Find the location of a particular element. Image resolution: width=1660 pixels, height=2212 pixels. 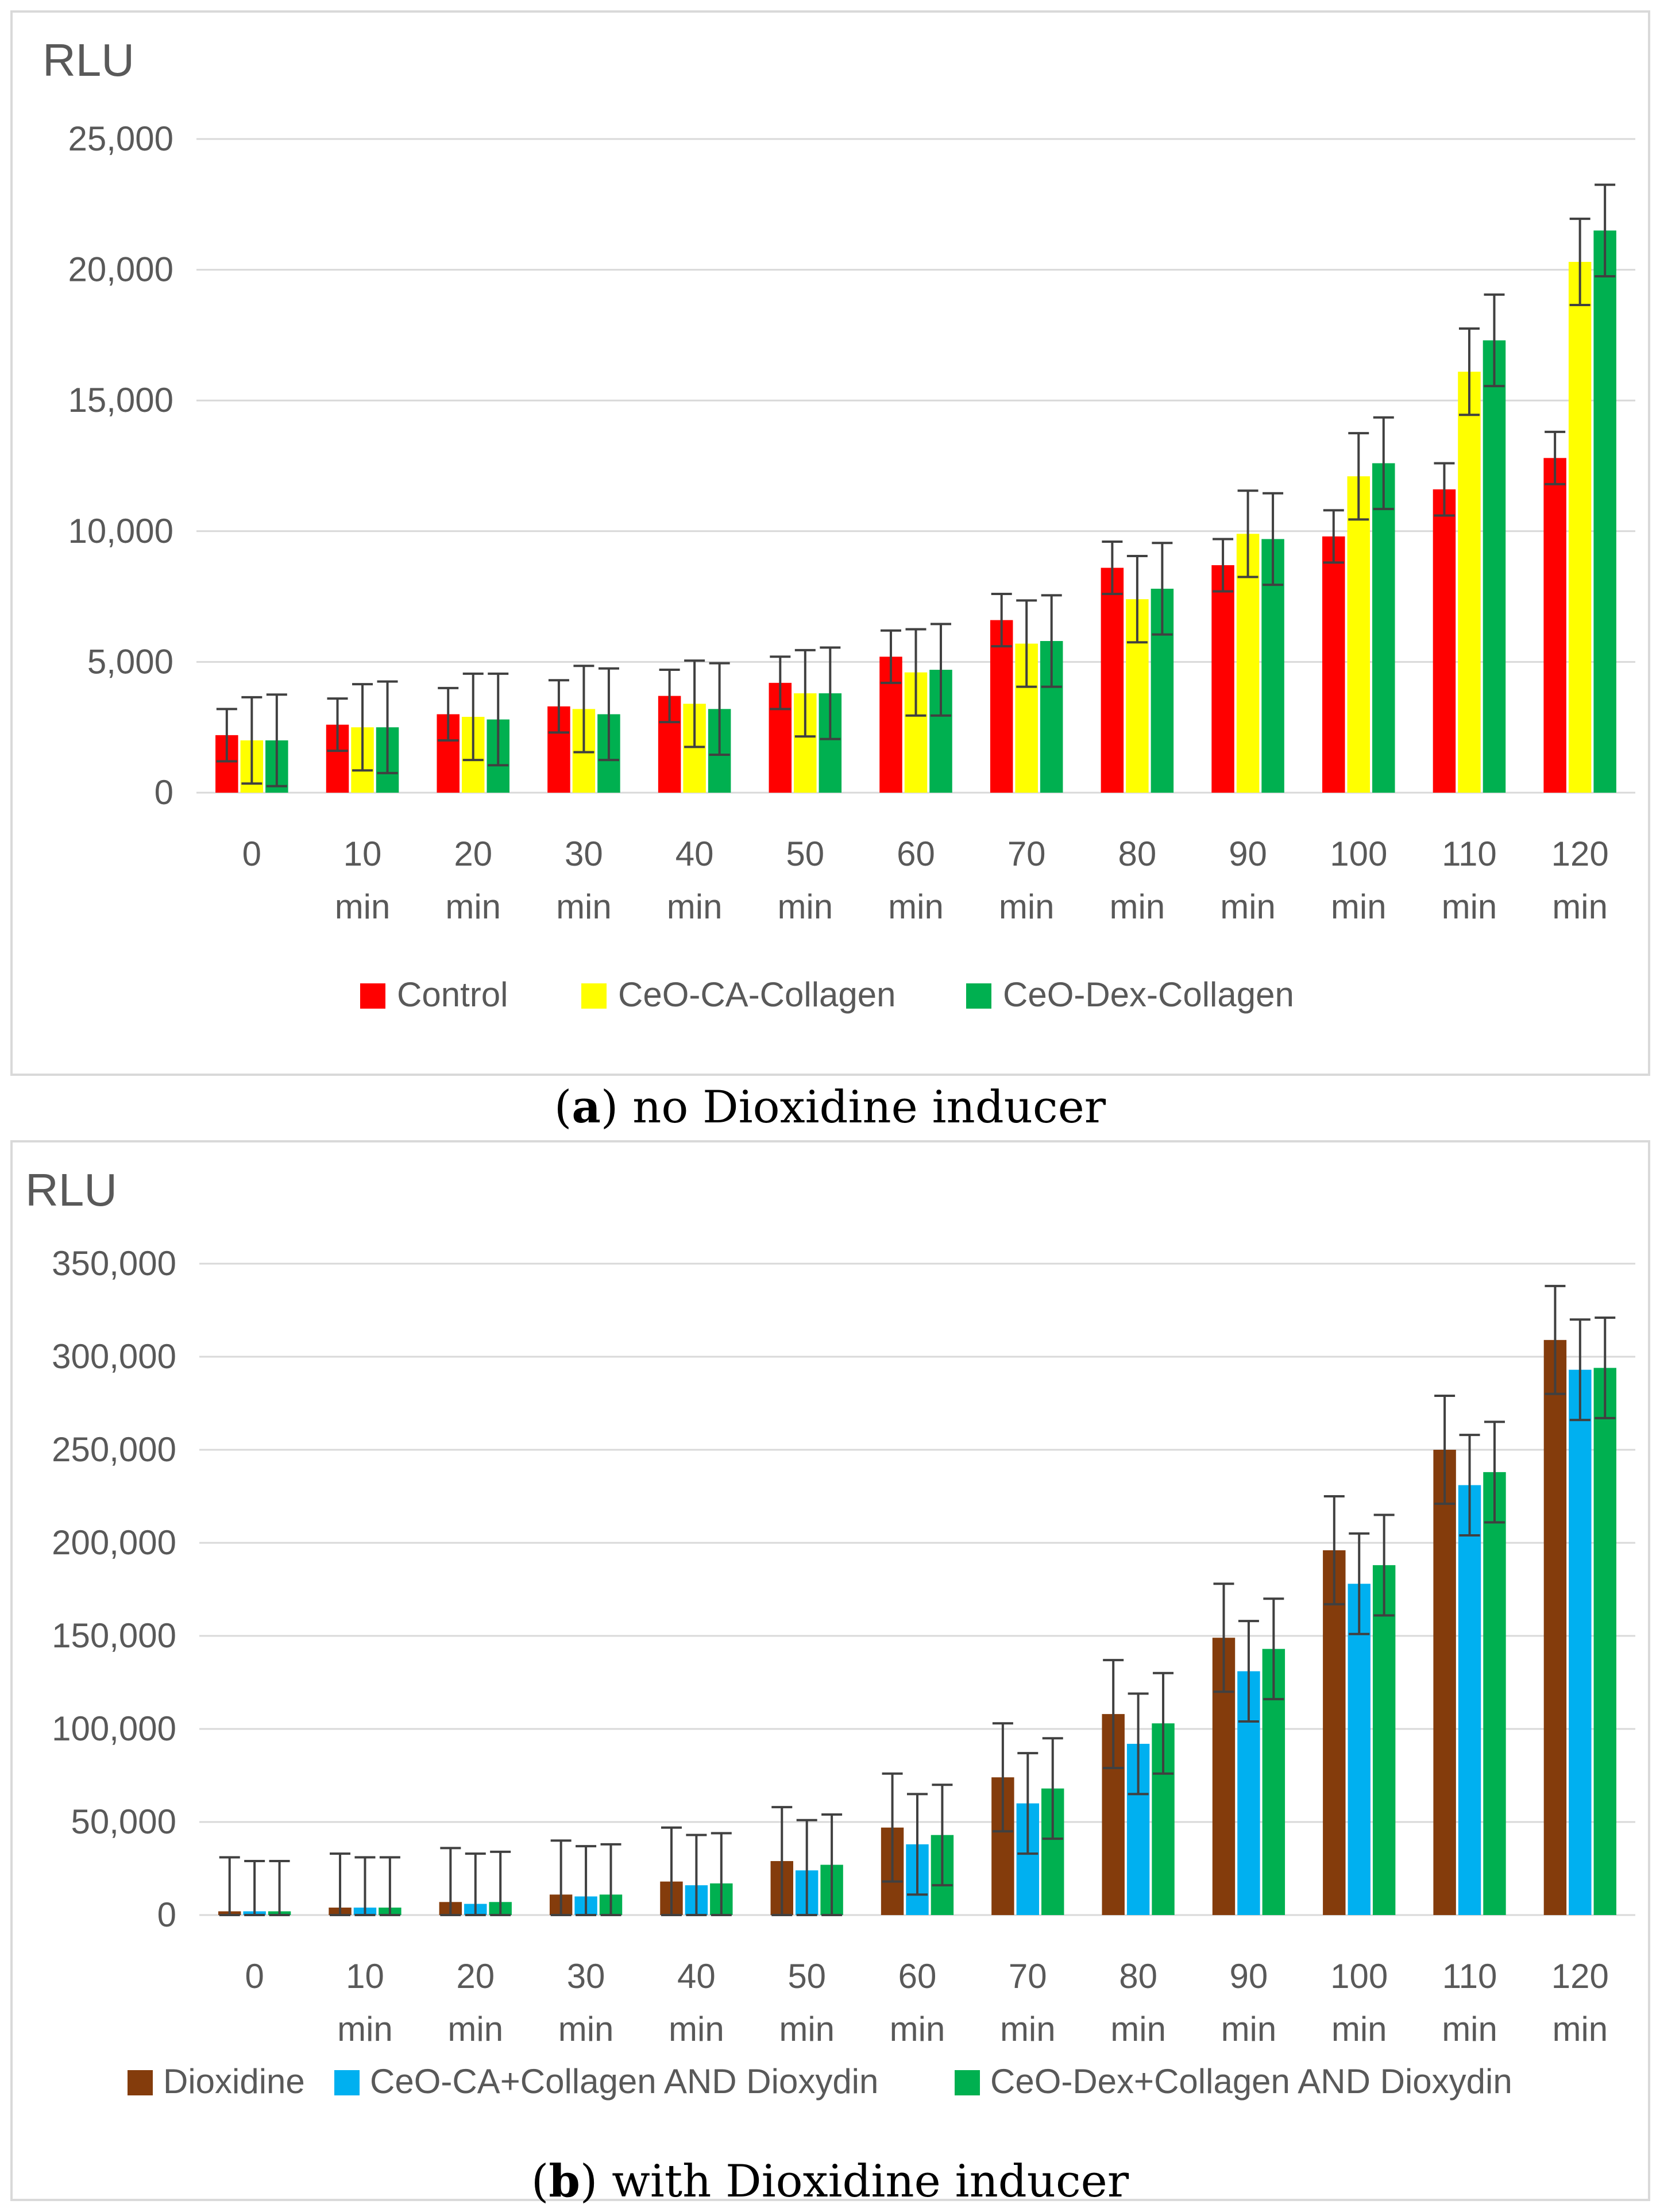

legend-label: CeO-CA+Collagen AND Dioxydin is located at coordinates (624, 2081).